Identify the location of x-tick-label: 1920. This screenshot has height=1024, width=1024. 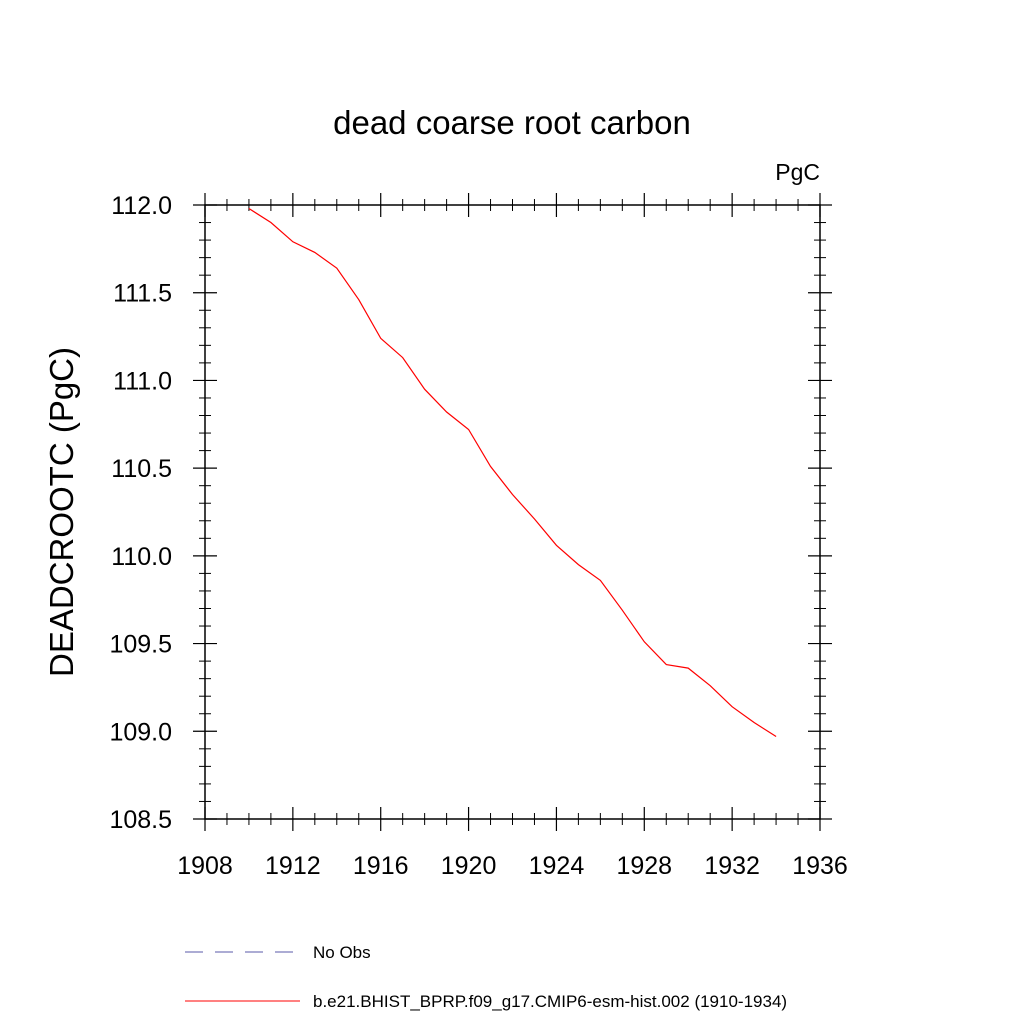
(469, 866).